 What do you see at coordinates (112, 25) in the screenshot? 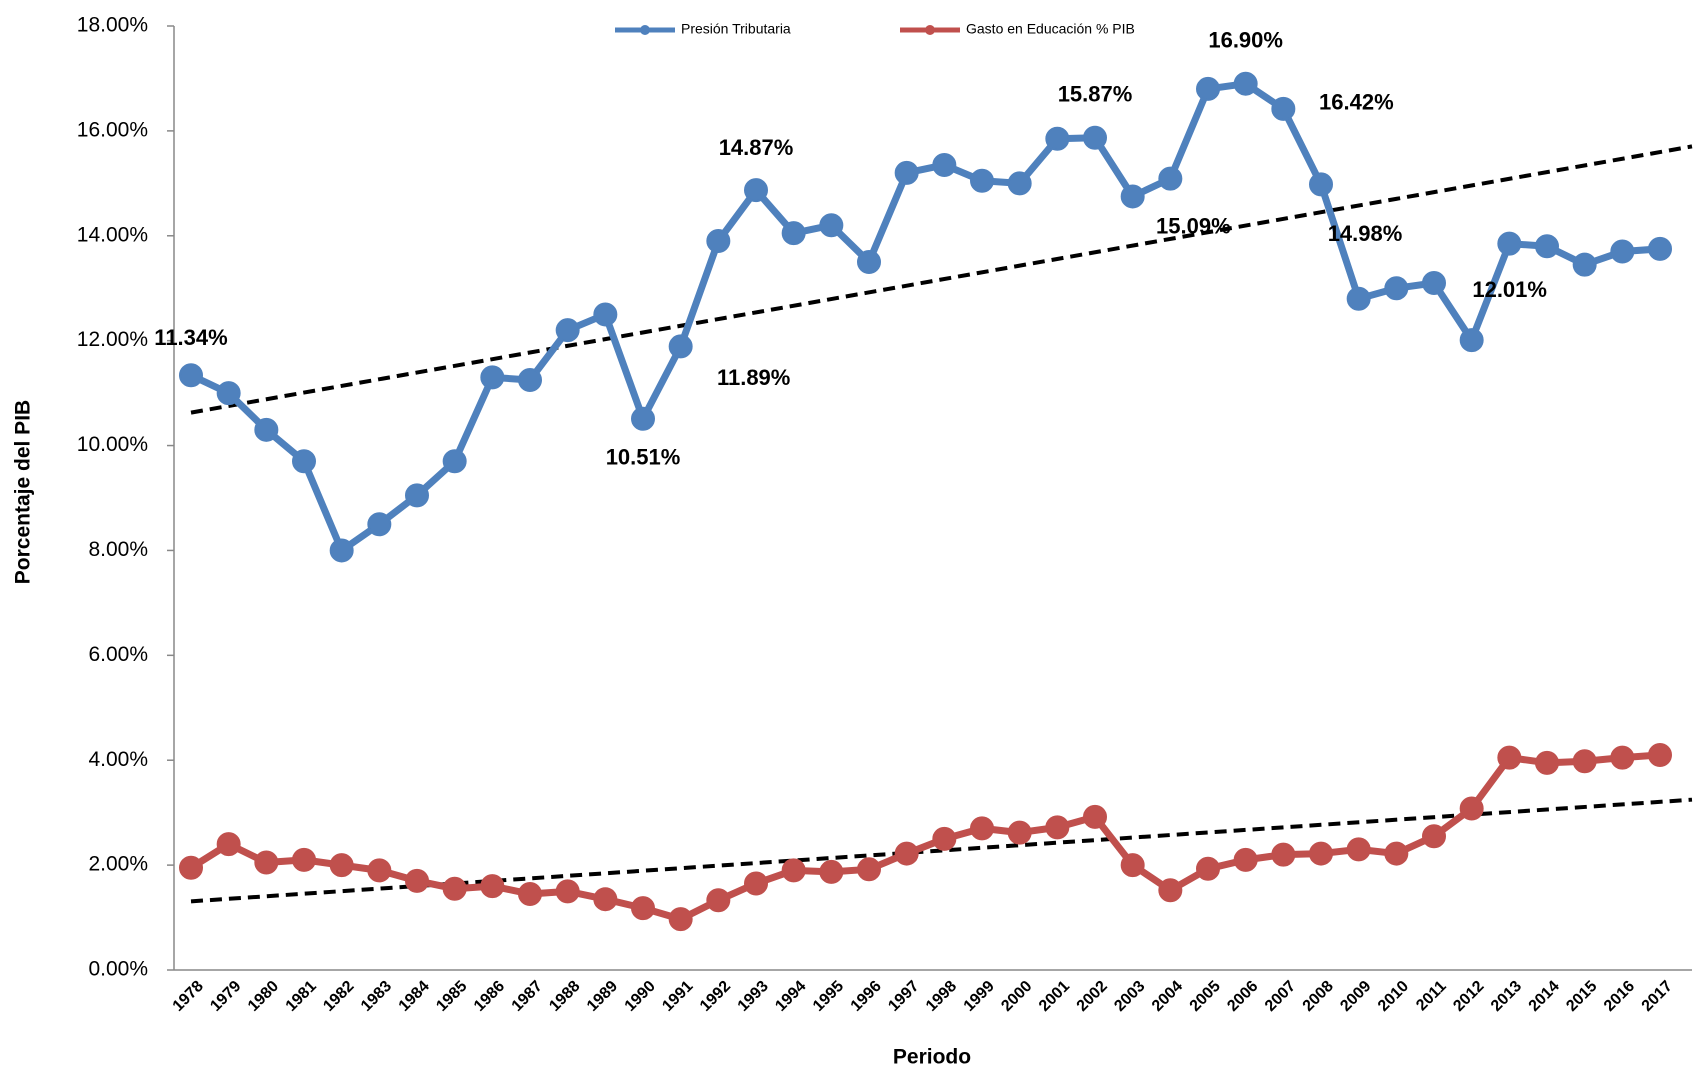
I see `y-tick-label: 18.00%` at bounding box center [112, 25].